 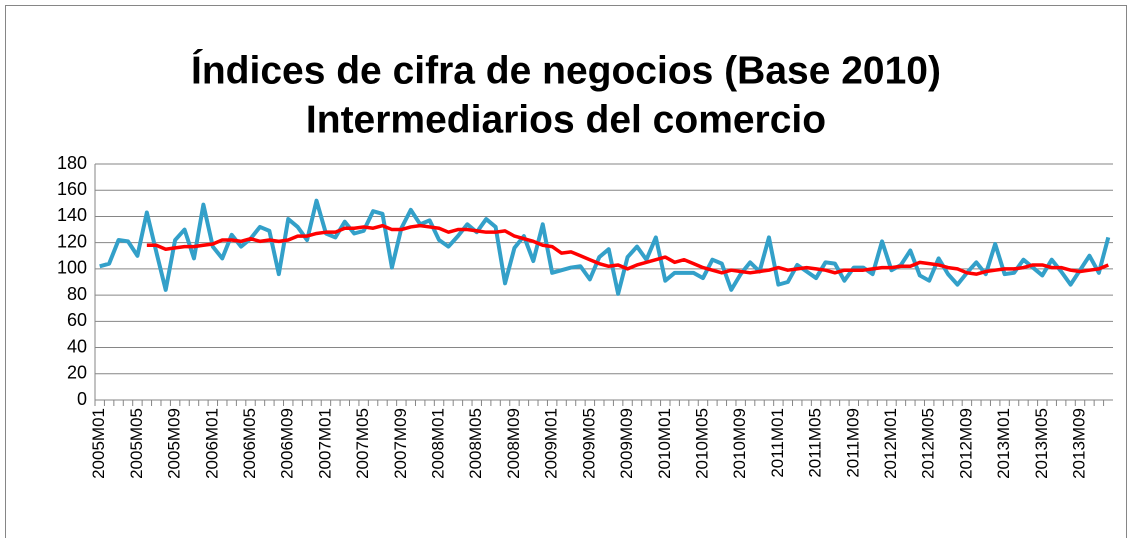 What do you see at coordinates (438, 443) in the screenshot?
I see `x-tick-label: 2008M01` at bounding box center [438, 443].